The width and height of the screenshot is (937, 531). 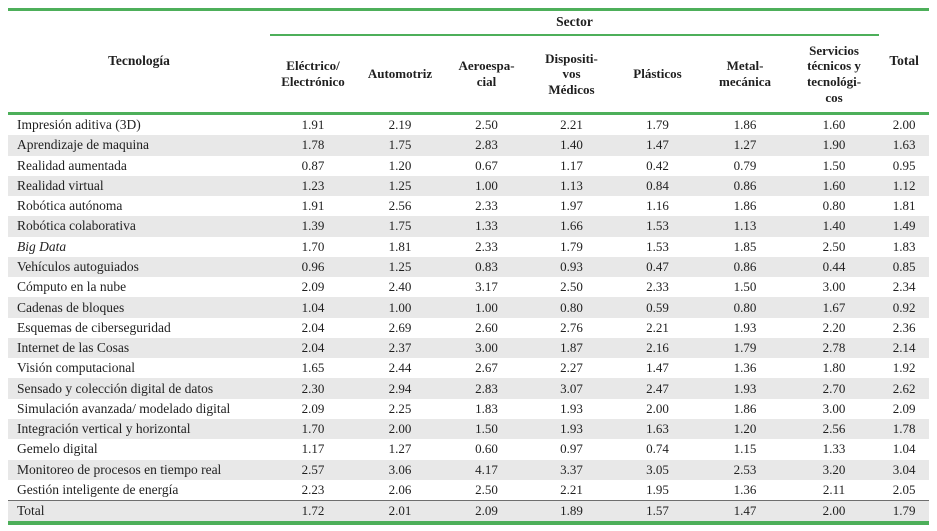 I want to click on value-cell: 0.85, so click(x=904, y=266).